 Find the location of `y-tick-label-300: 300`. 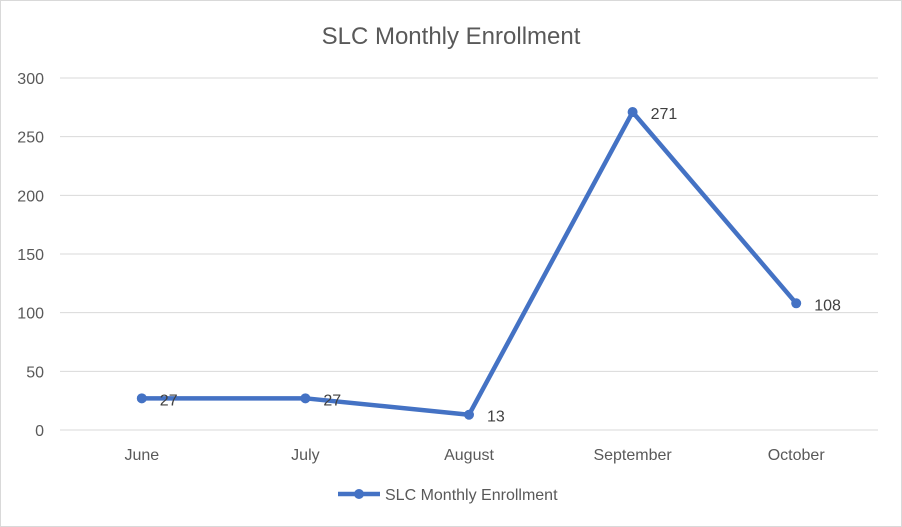

y-tick-label-300: 300 is located at coordinates (30, 79).